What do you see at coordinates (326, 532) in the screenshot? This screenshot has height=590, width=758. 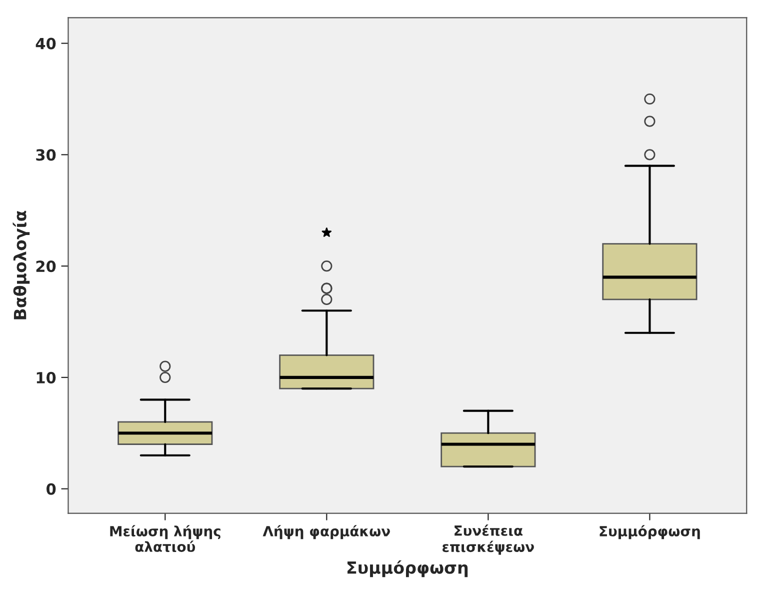 I see `x-tick-label: Λήψη φαρμάκων` at bounding box center [326, 532].